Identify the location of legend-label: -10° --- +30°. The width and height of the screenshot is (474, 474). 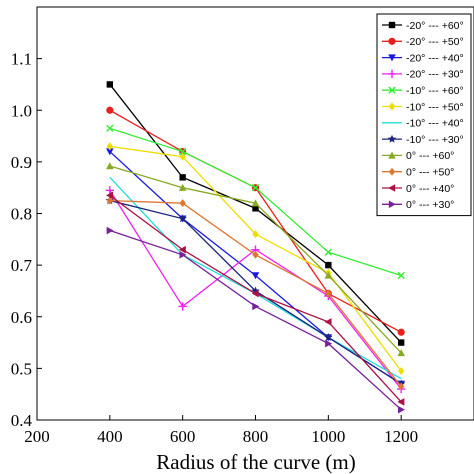
(435, 140).